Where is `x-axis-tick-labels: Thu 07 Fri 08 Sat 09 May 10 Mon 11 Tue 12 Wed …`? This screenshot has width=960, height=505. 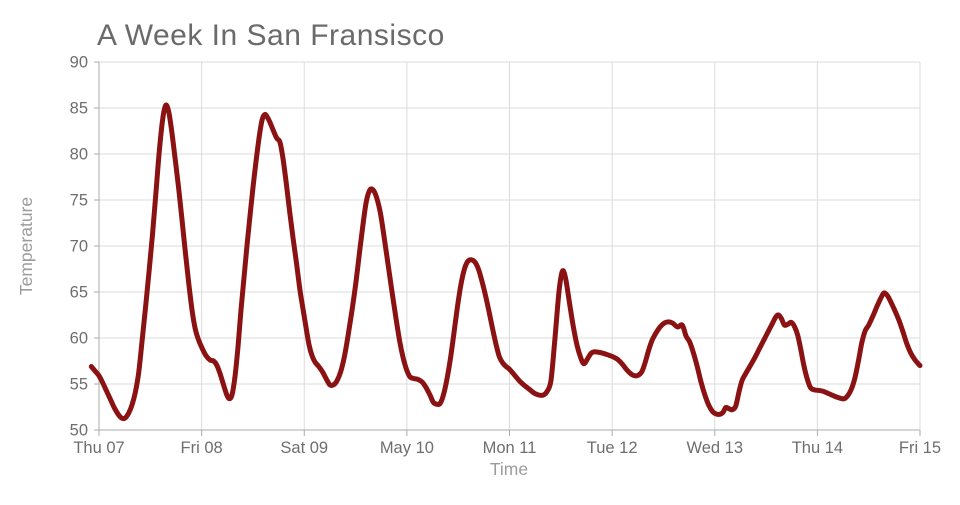
x-axis-tick-labels: Thu 07 Fri 08 Sat 09 May 10 Mon 11 Tue 12 Wed … is located at coordinates (507, 448).